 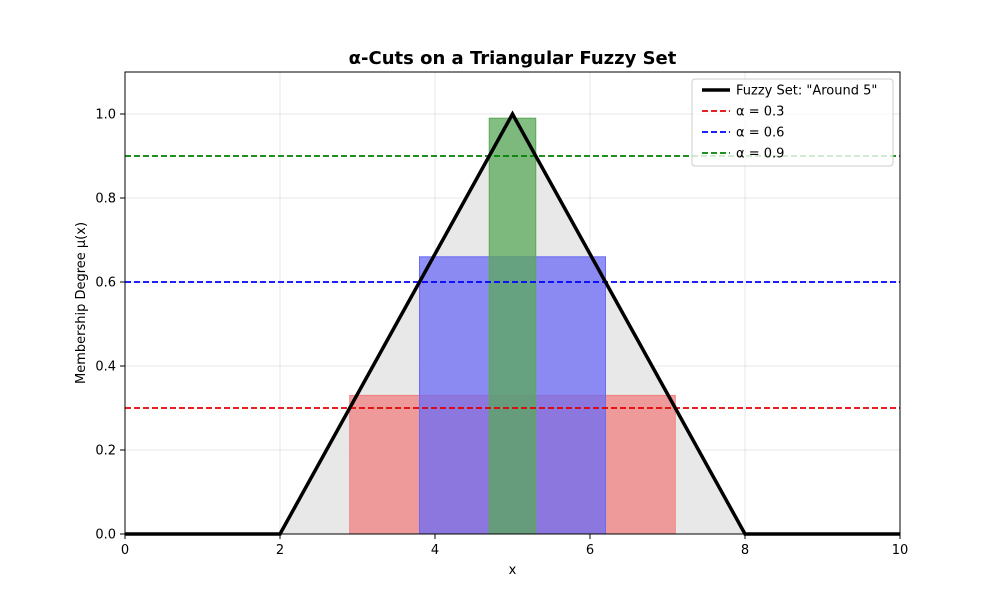 I want to click on y-axis-label: Membership Degree μ(x), so click(x=81, y=303).